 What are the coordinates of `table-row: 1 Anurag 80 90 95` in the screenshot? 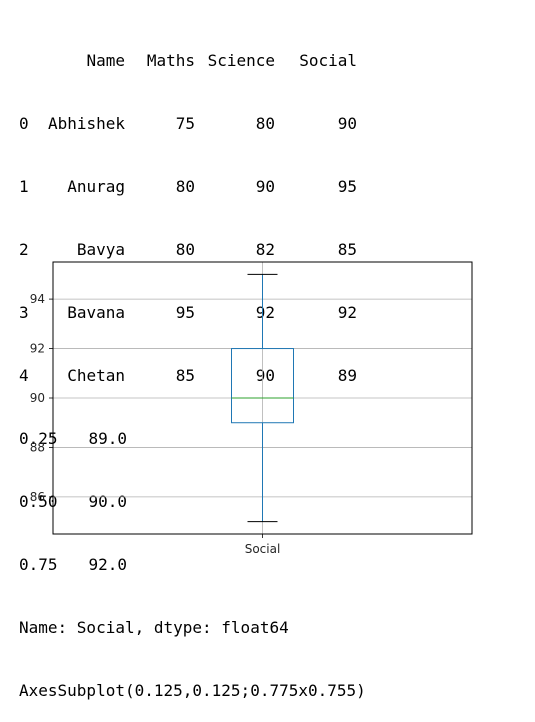 It's located at (192, 186).